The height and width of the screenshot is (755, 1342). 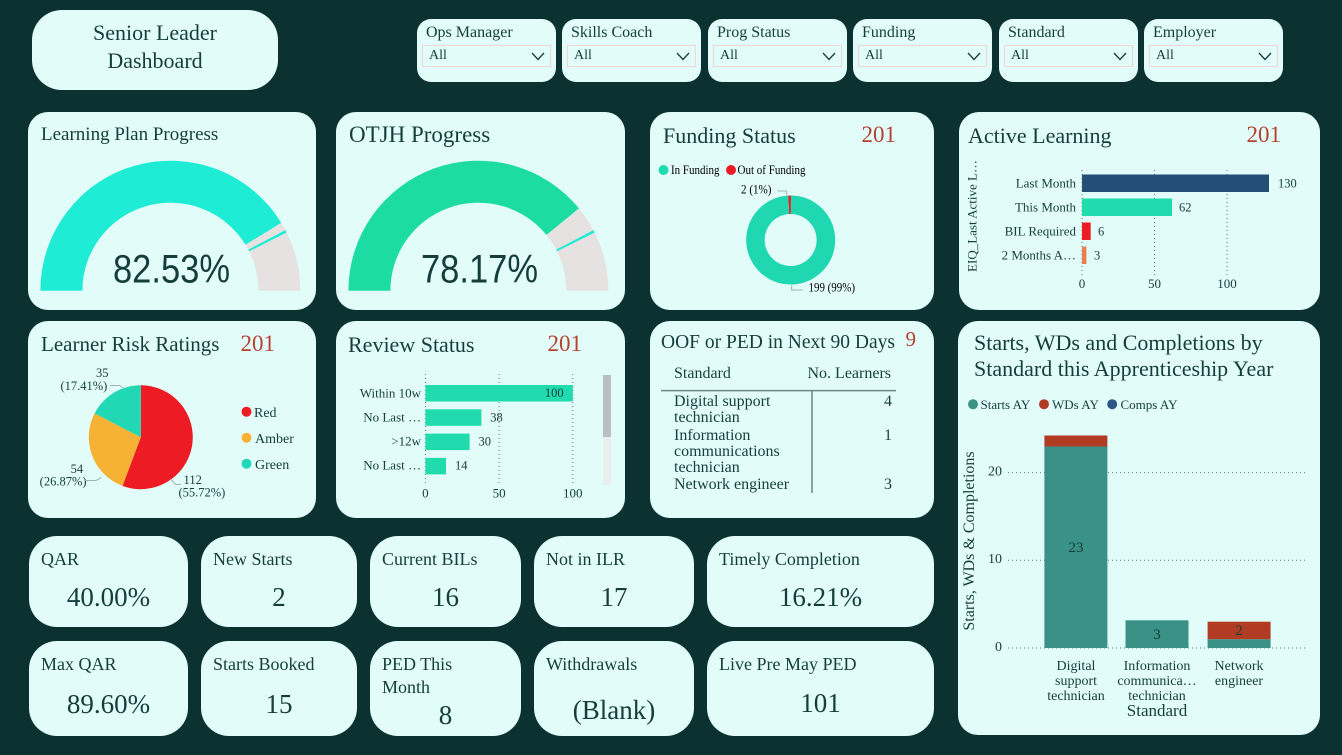 I want to click on svg-text: Network engineer, so click(x=732, y=484).